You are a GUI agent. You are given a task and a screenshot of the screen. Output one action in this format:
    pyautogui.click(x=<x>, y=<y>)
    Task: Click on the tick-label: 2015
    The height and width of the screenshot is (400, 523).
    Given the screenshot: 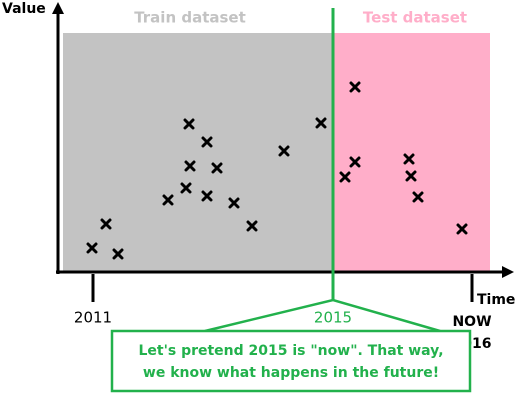 What is the action you would take?
    pyautogui.click(x=333, y=318)
    